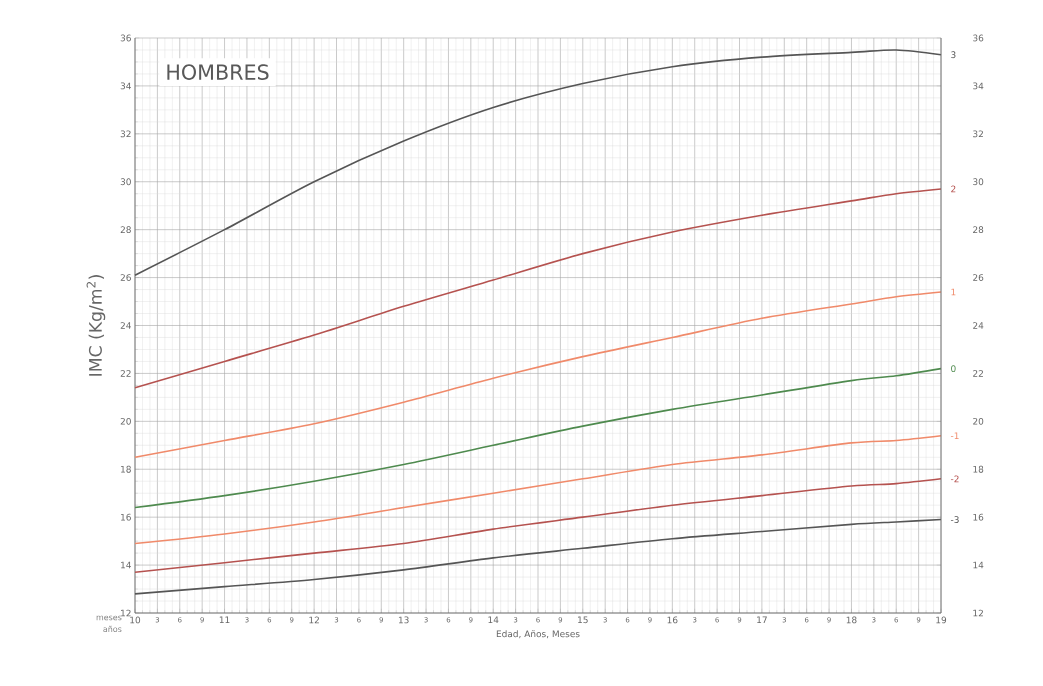 Image resolution: width=1043 pixels, height=686 pixels. What do you see at coordinates (493, 620) in the screenshot?
I see `x-tick-label: 14` at bounding box center [493, 620].